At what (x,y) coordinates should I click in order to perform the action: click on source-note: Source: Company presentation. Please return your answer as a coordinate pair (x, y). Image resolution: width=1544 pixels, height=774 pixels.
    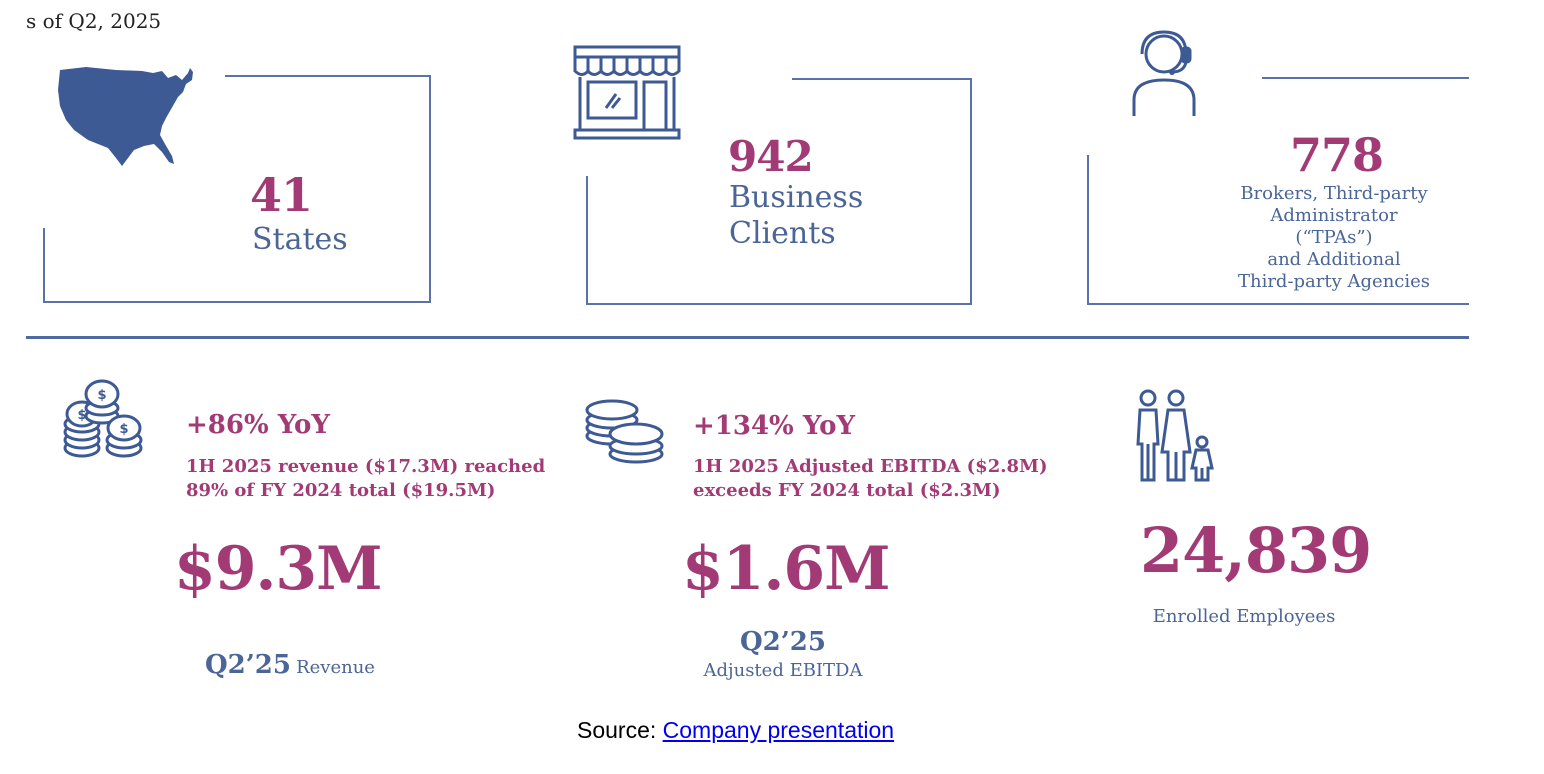
    Looking at the image, I should click on (735, 730).